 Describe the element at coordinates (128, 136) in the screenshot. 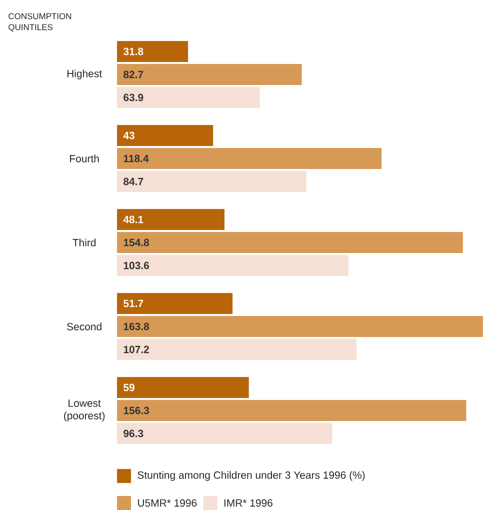

I see `data-label: 43` at that location.